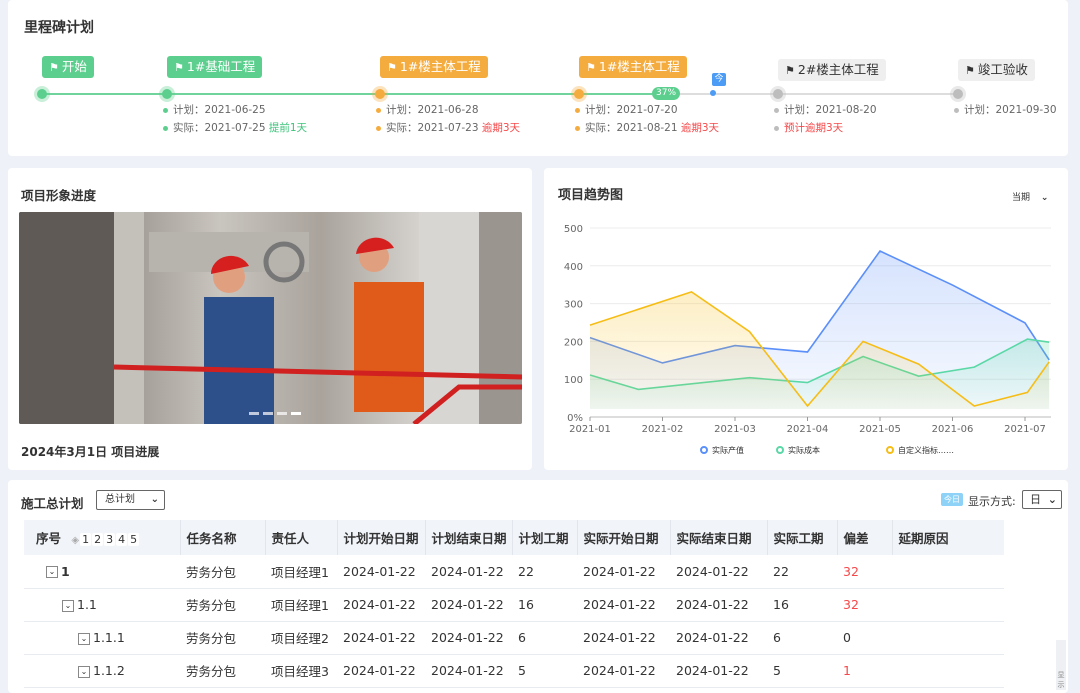  What do you see at coordinates (805, 94) in the screenshot?
I see `progress-line-pending` at bounding box center [805, 94].